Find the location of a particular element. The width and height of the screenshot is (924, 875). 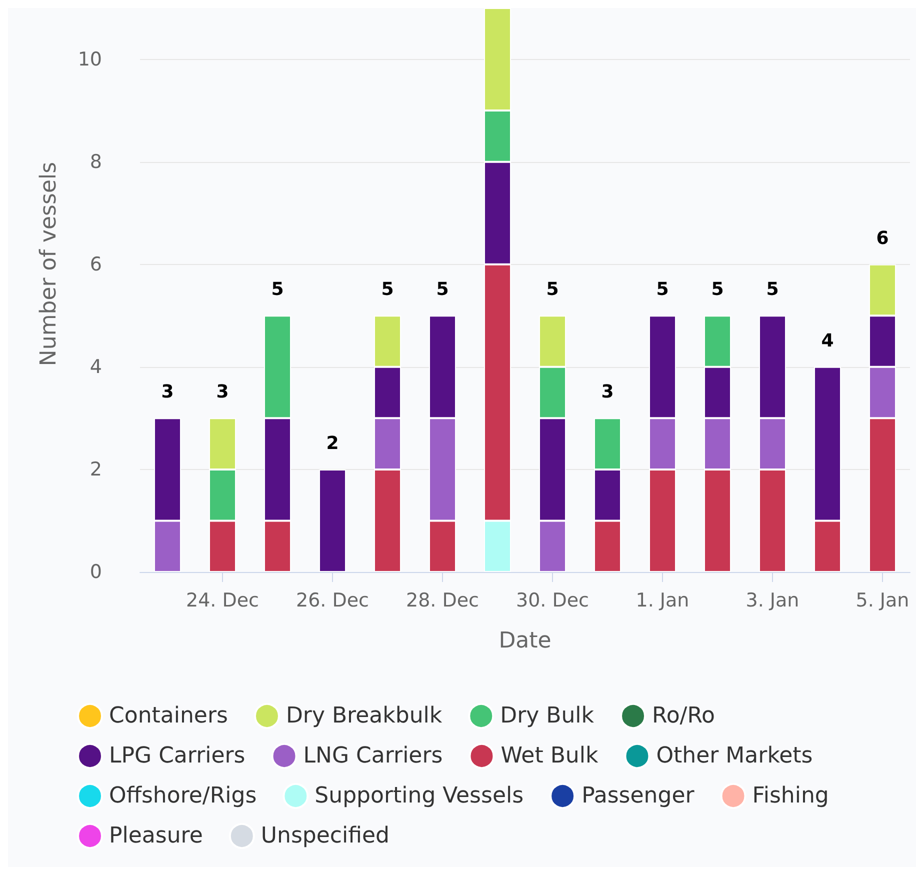

y-tick-label: 6 is located at coordinates (96, 264).